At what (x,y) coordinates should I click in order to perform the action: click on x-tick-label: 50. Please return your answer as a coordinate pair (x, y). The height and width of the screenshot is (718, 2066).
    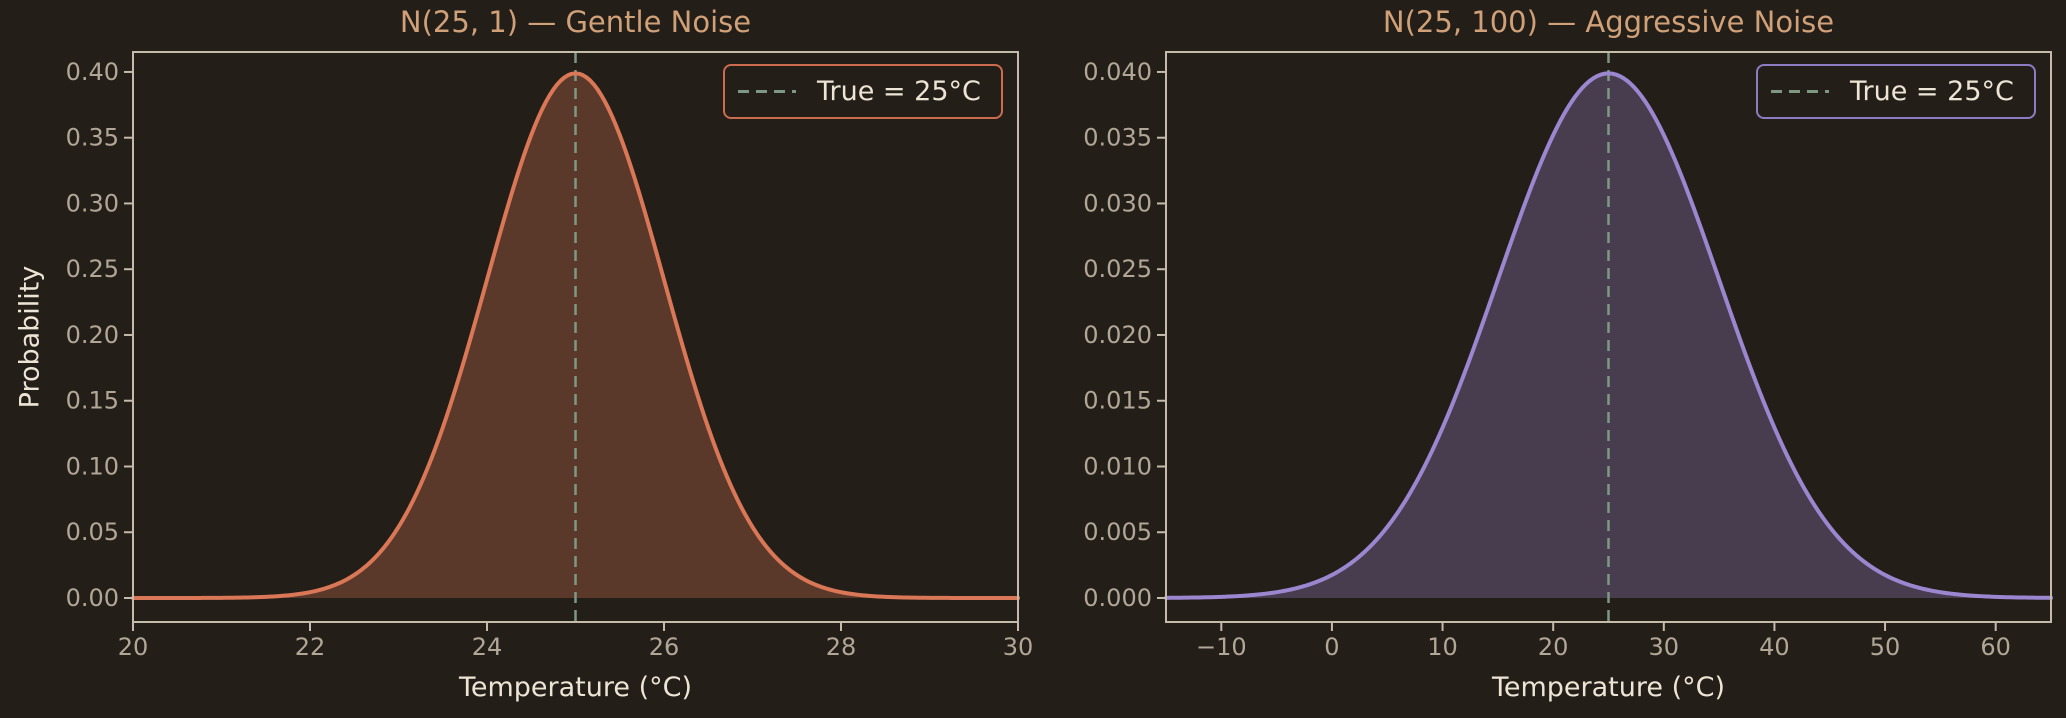
    Looking at the image, I should click on (1885, 647).